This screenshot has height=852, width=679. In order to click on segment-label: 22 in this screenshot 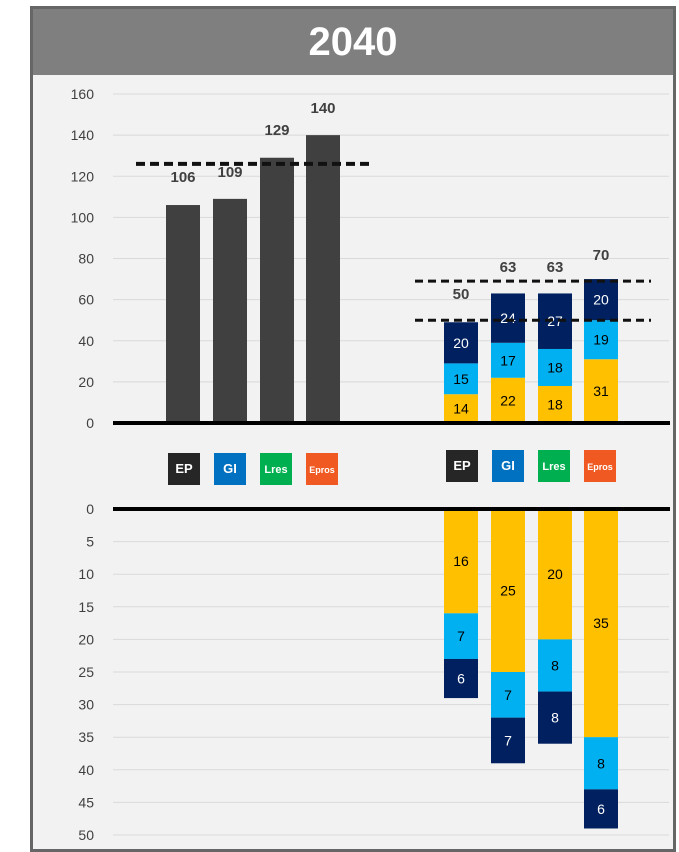, I will do `click(508, 400)`.